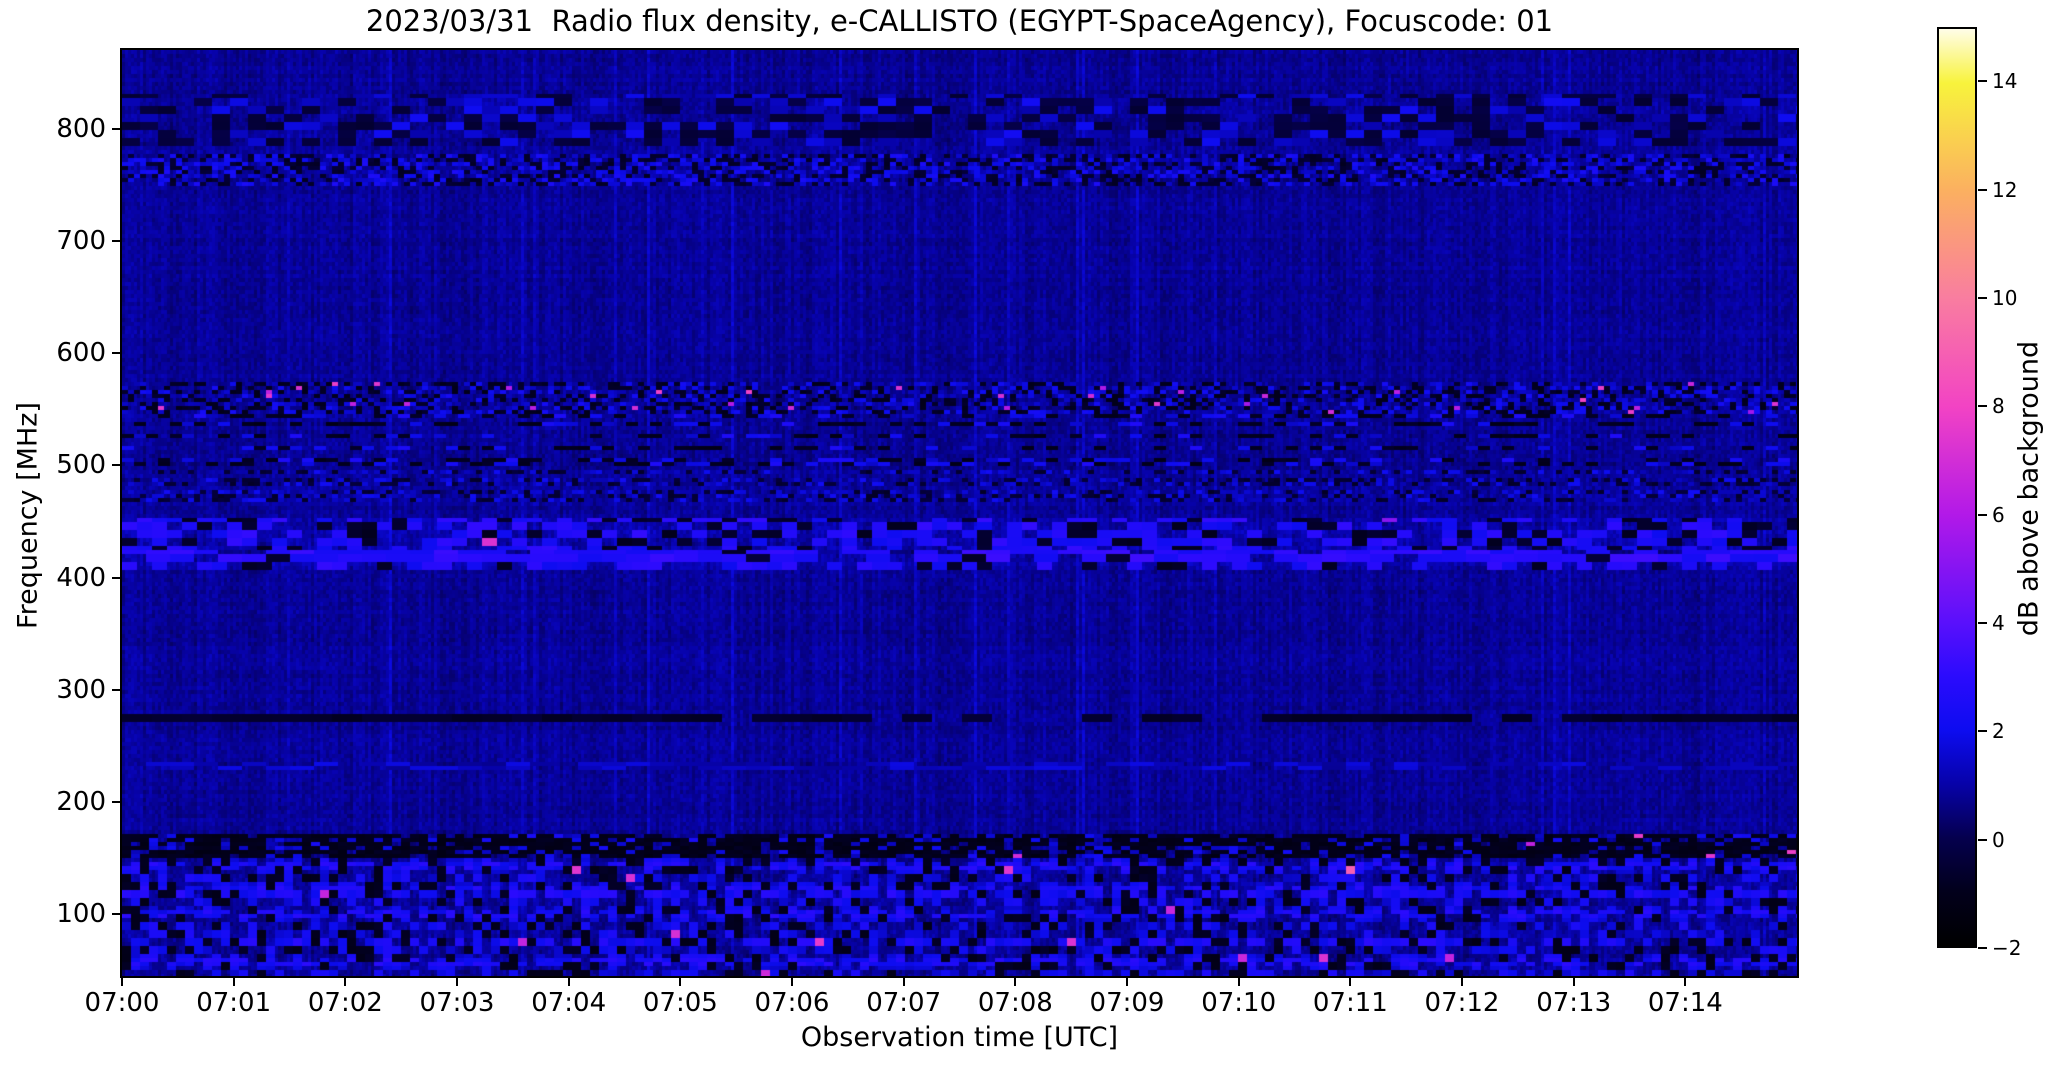  I want to click on x-tick-label: 07:09, so click(1127, 1003).